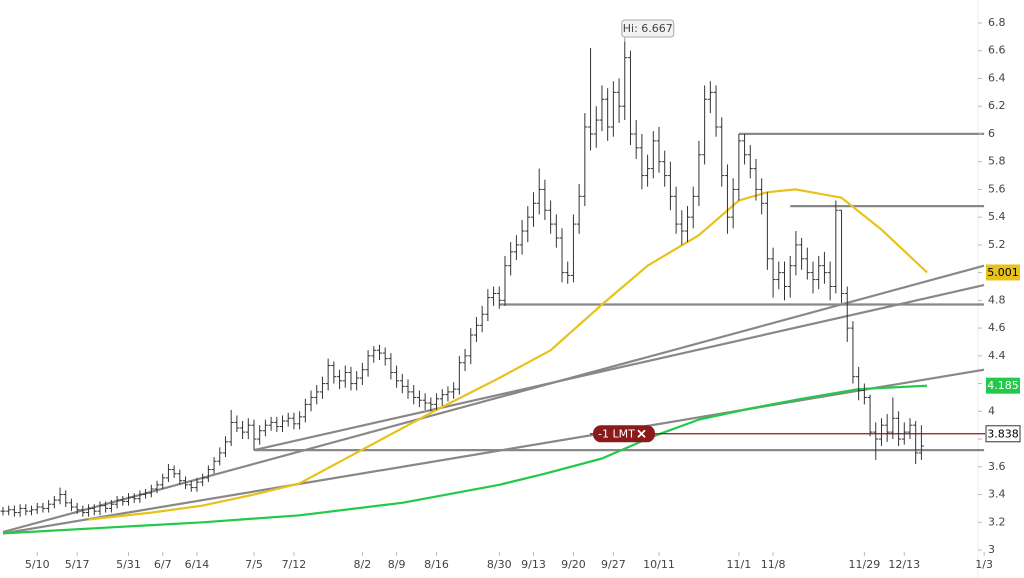 The width and height of the screenshot is (1024, 578). Describe the element at coordinates (37, 564) in the screenshot. I see `x-tick-label: 5/10` at that location.